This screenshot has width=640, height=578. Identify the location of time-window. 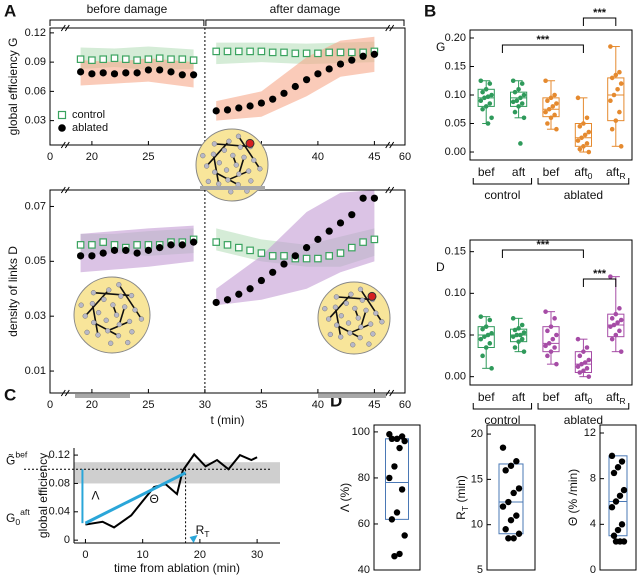
(102, 396).